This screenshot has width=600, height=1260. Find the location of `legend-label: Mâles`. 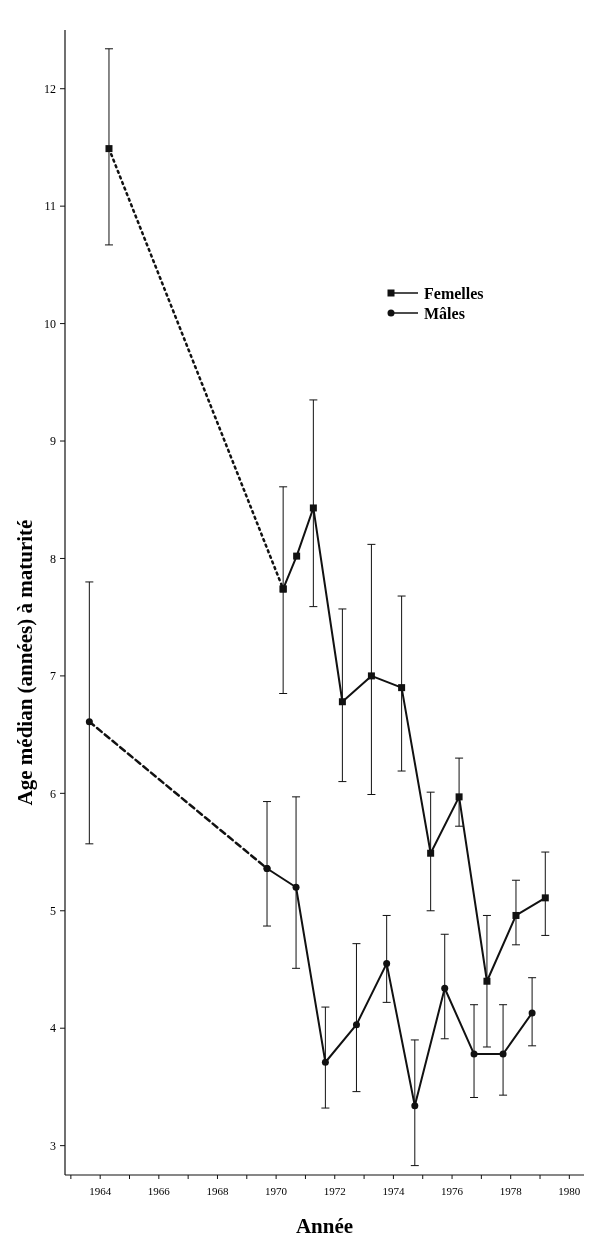

legend-label: Mâles is located at coordinates (444, 313).